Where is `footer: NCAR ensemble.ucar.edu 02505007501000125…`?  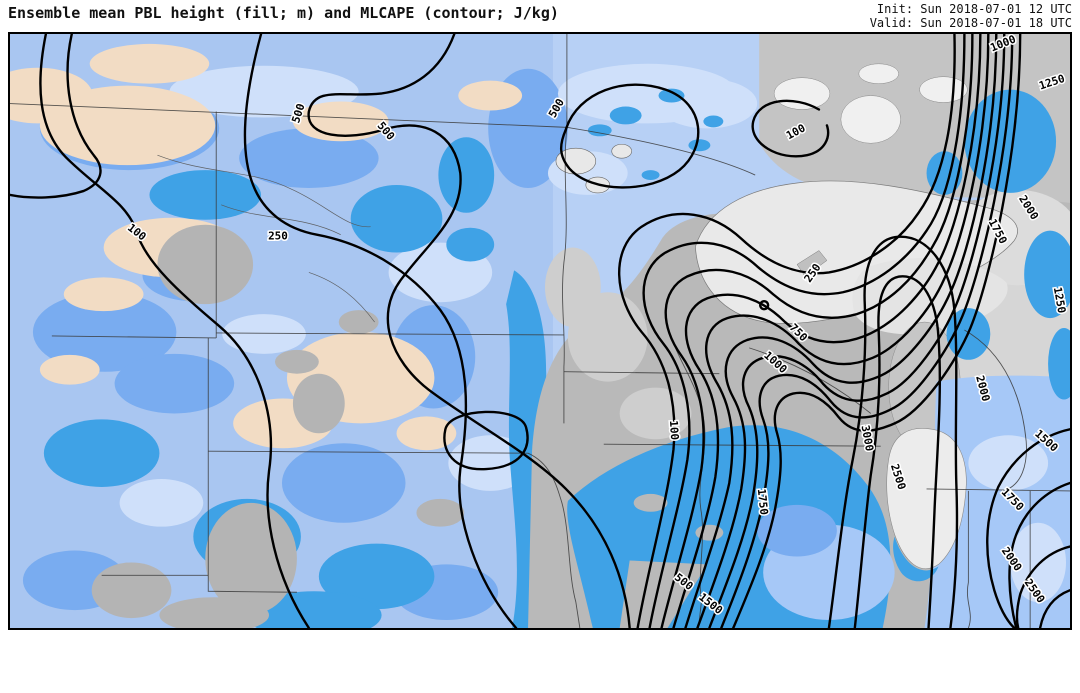 footer: NCAR ensemble.ucar.edu 02505007501000125… is located at coordinates (540, 661).